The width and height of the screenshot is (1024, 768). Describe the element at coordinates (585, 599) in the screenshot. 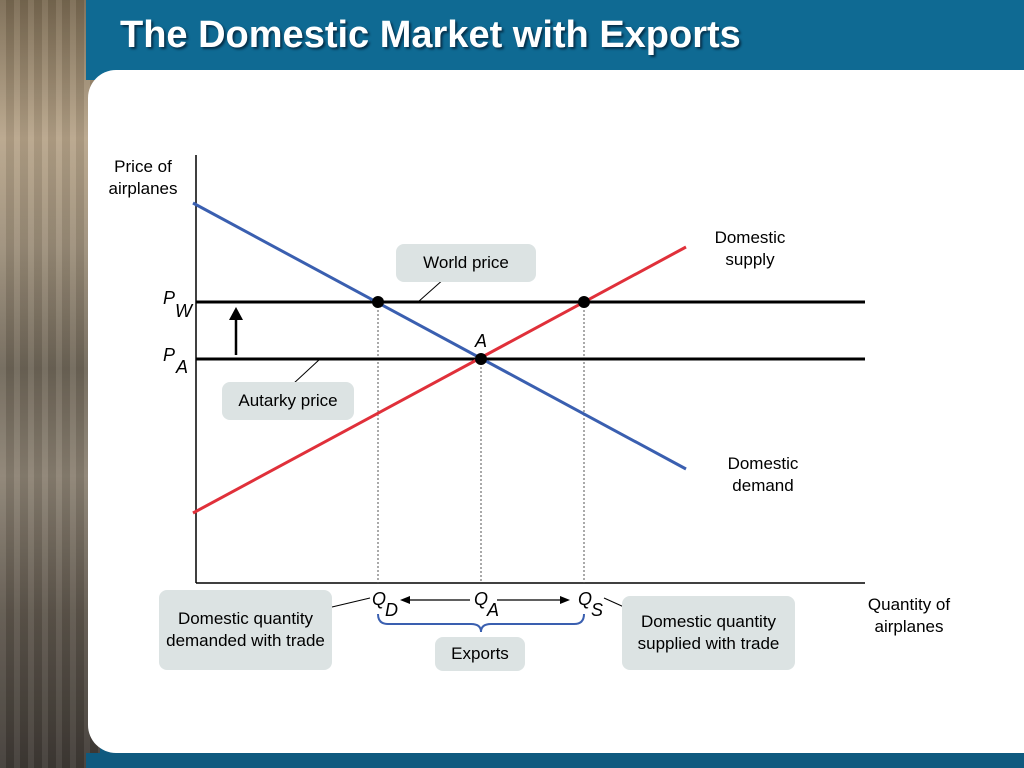

I see `qs-main: Q` at that location.